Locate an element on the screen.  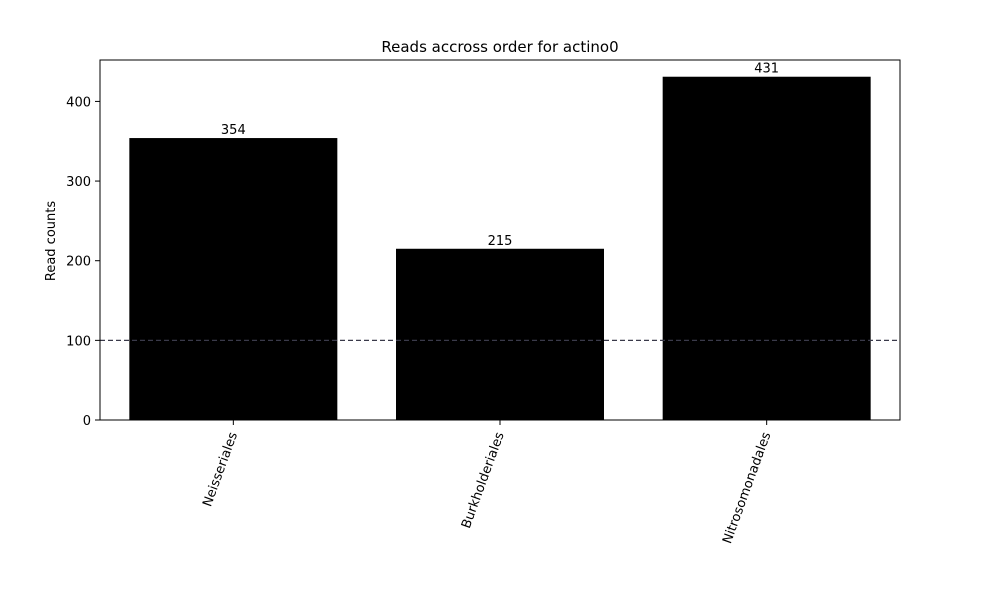
y-tick-label: 300 is located at coordinates (78, 182).